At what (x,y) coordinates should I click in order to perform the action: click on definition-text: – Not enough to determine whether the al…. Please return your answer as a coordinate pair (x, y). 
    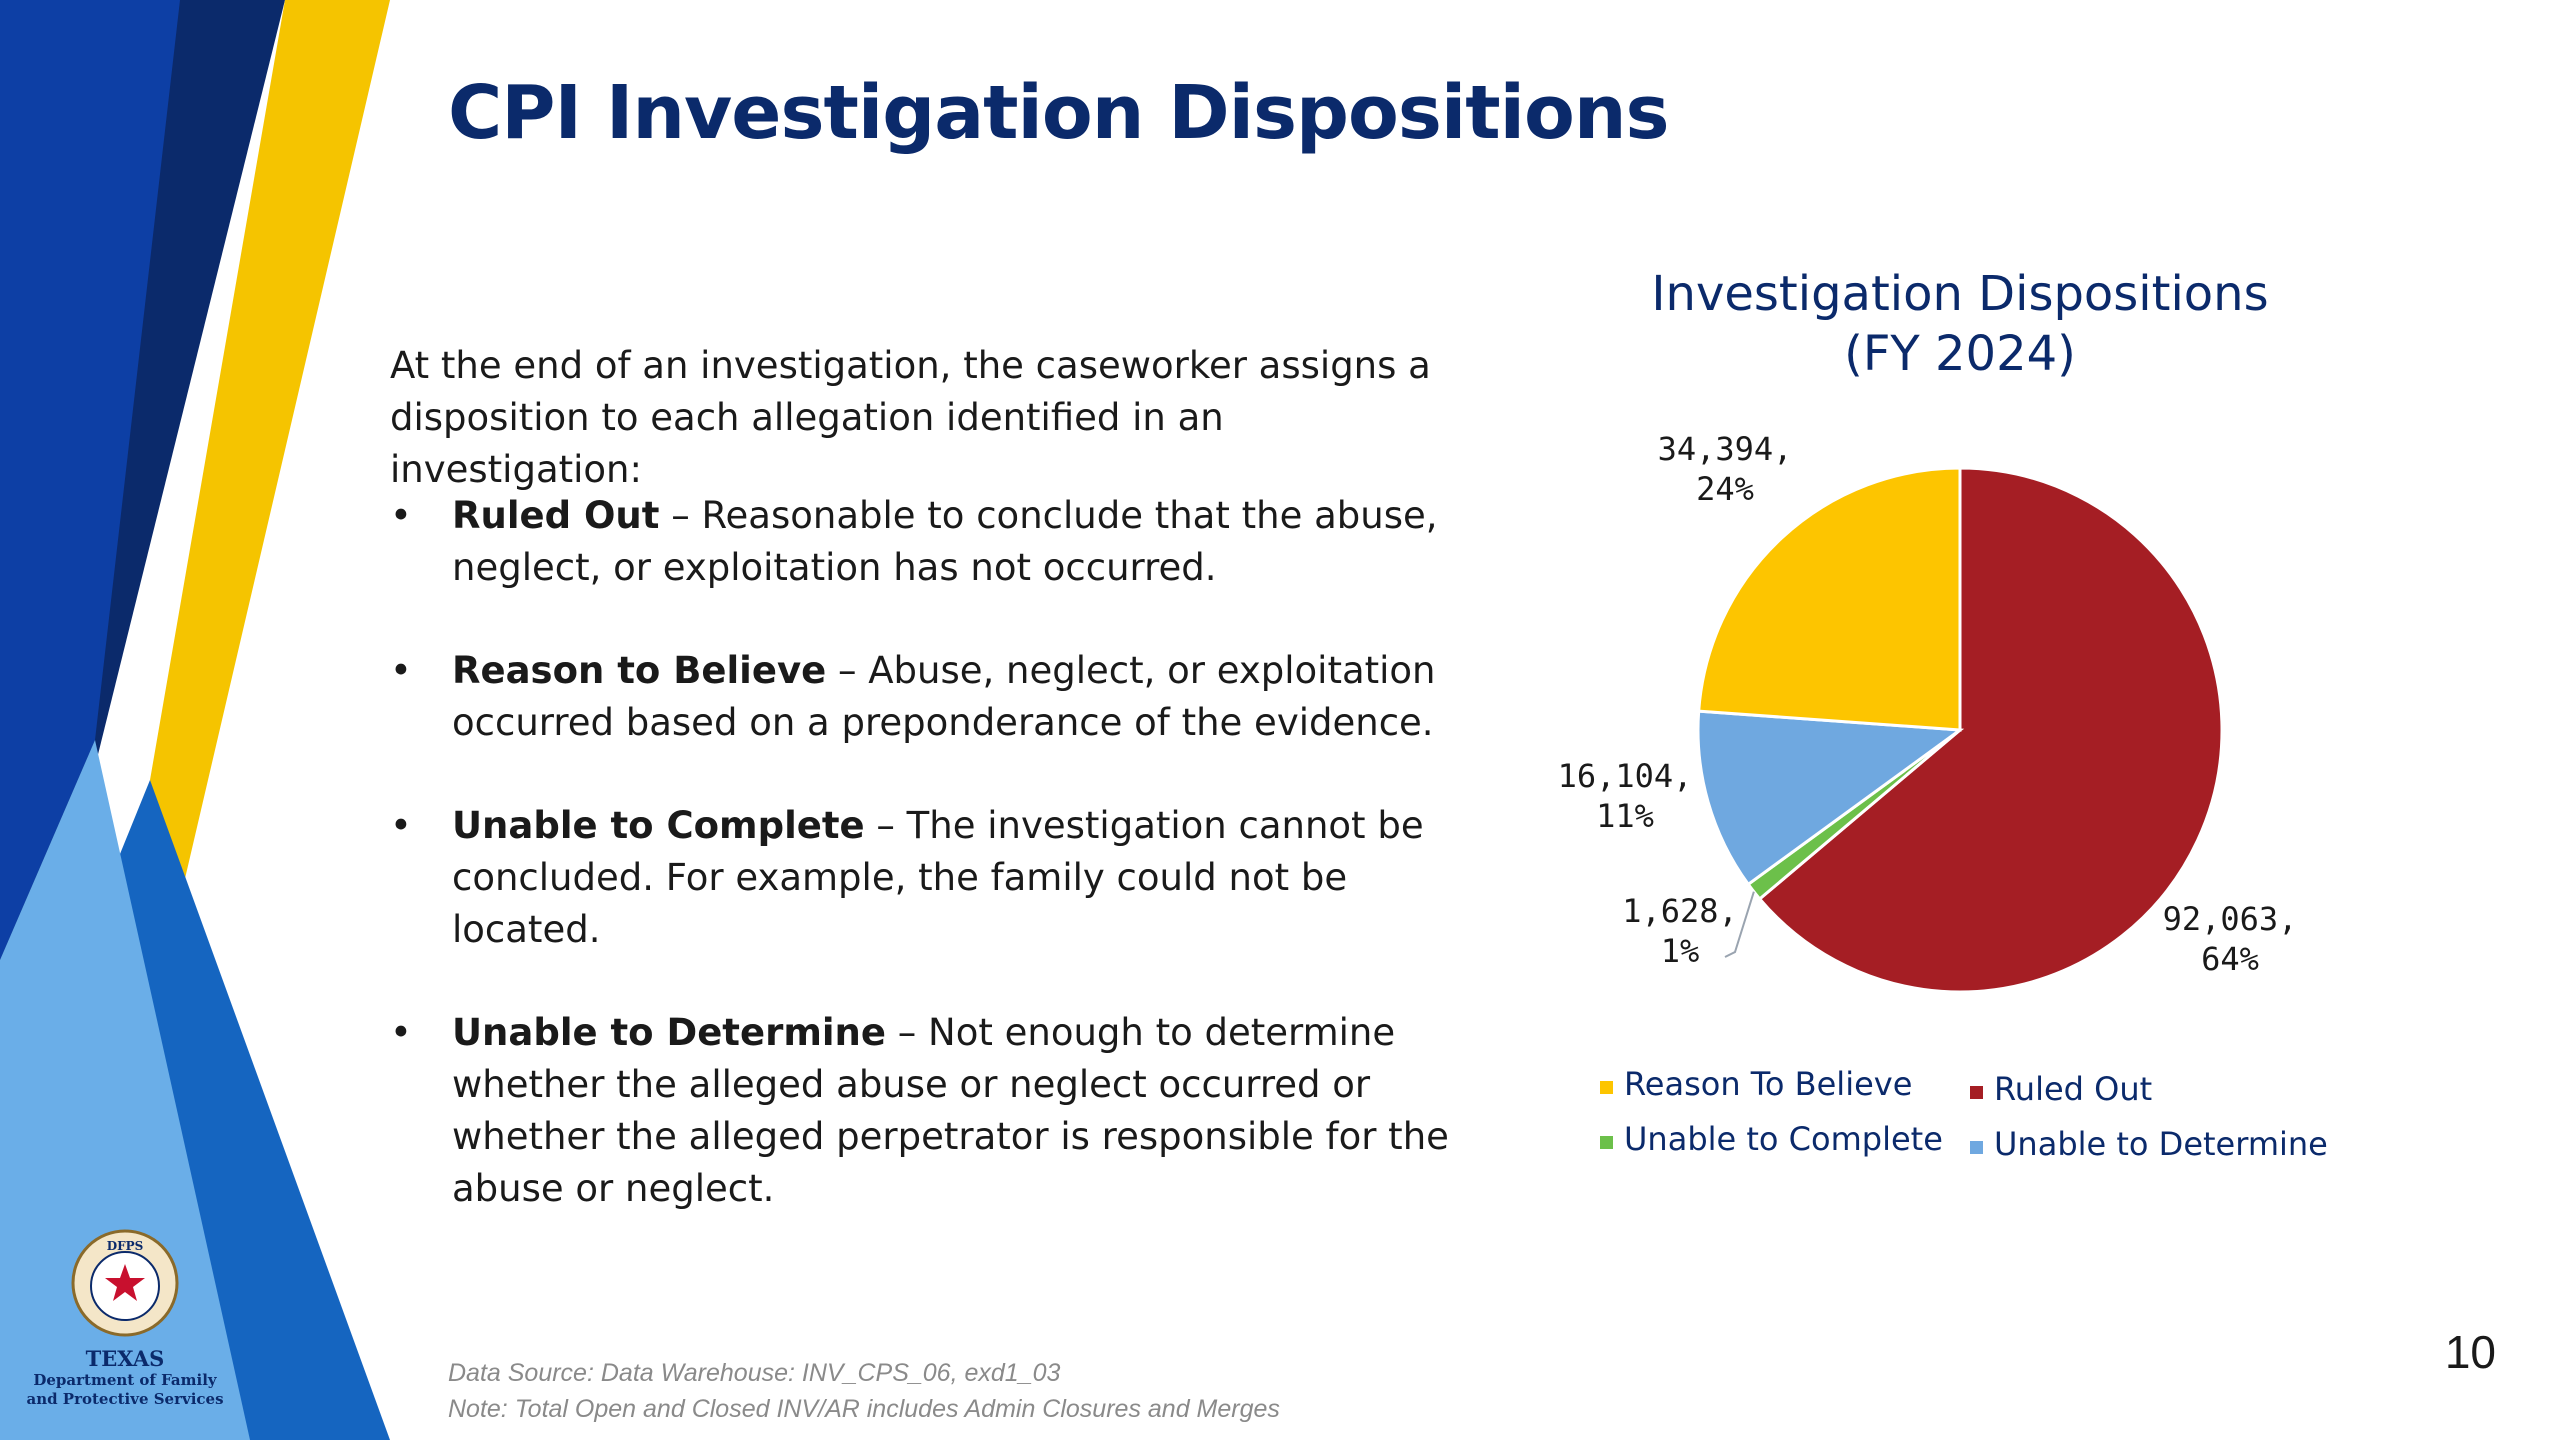
    Looking at the image, I should click on (950, 1110).